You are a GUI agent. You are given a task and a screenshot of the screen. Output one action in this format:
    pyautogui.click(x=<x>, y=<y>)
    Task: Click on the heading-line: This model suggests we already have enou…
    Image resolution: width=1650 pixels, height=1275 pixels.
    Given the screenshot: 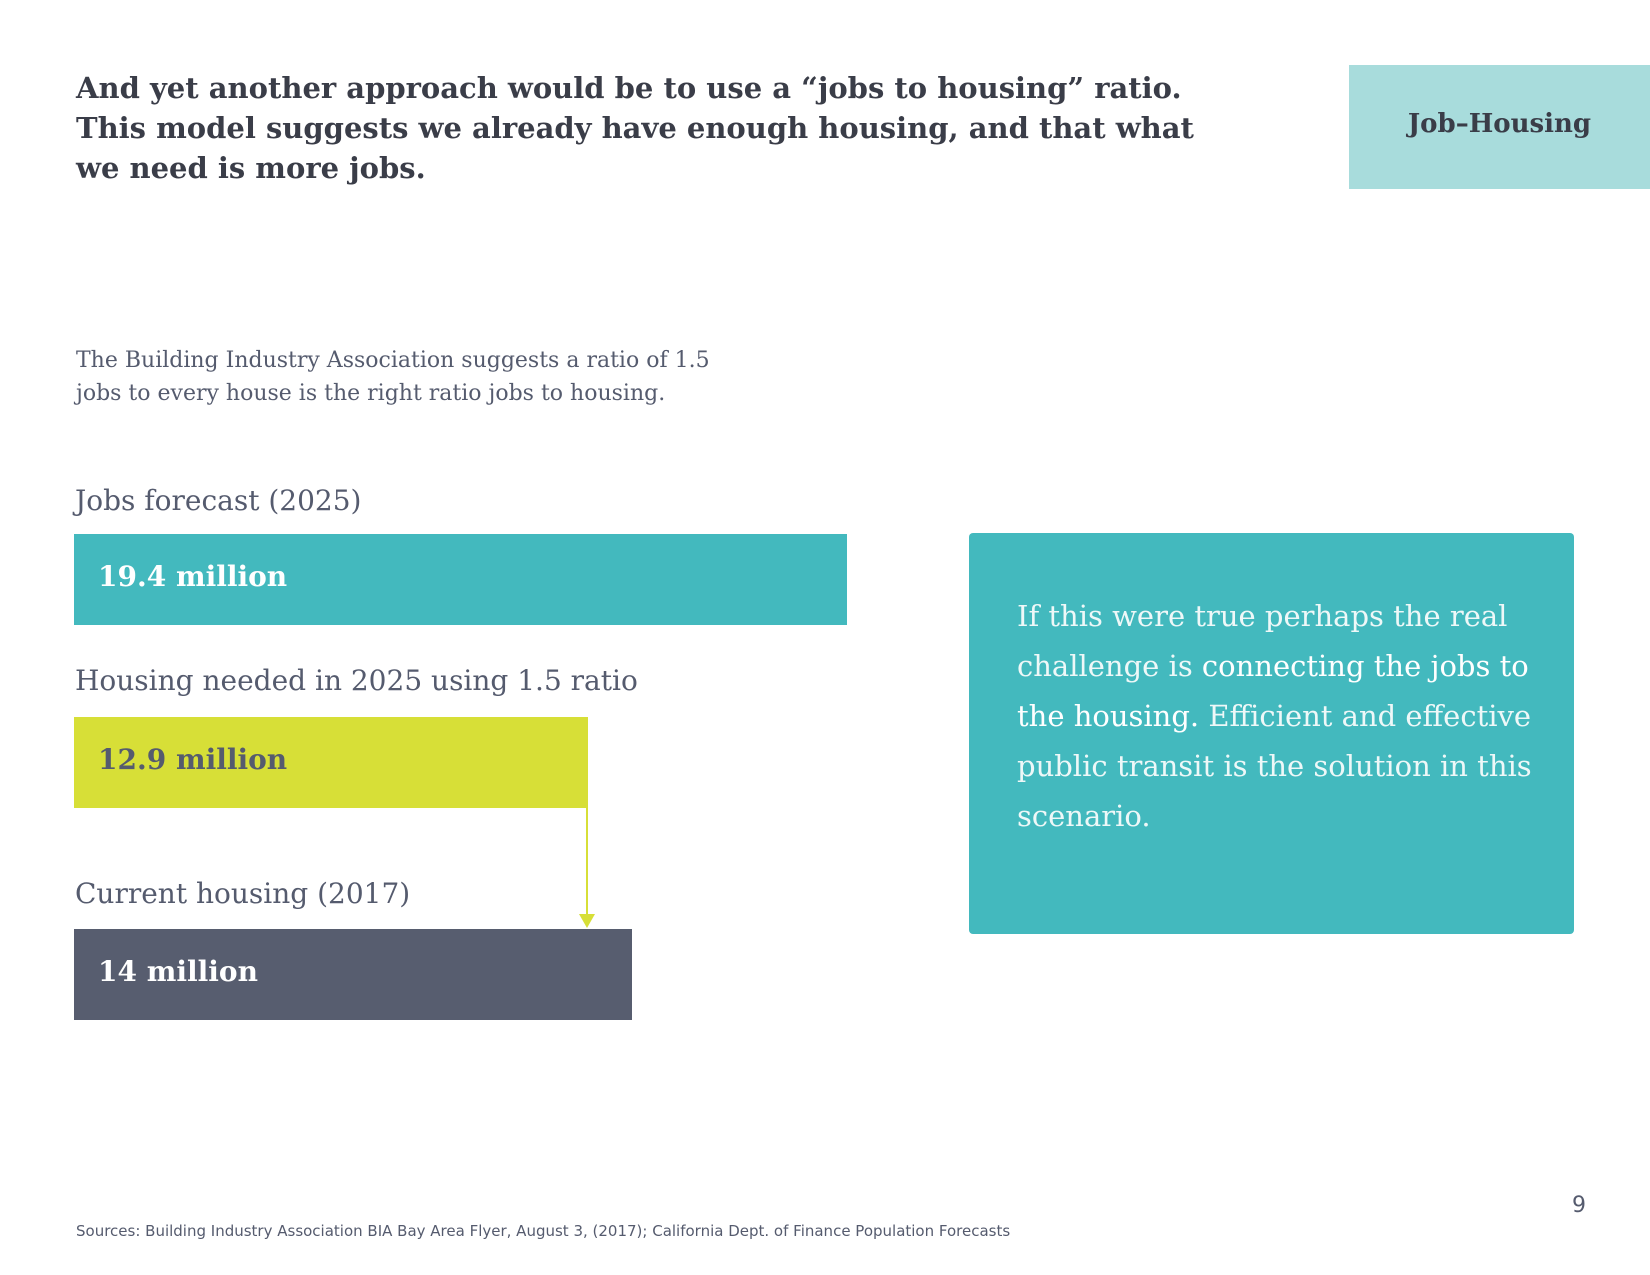 What is the action you would take?
    pyautogui.click(x=635, y=128)
    